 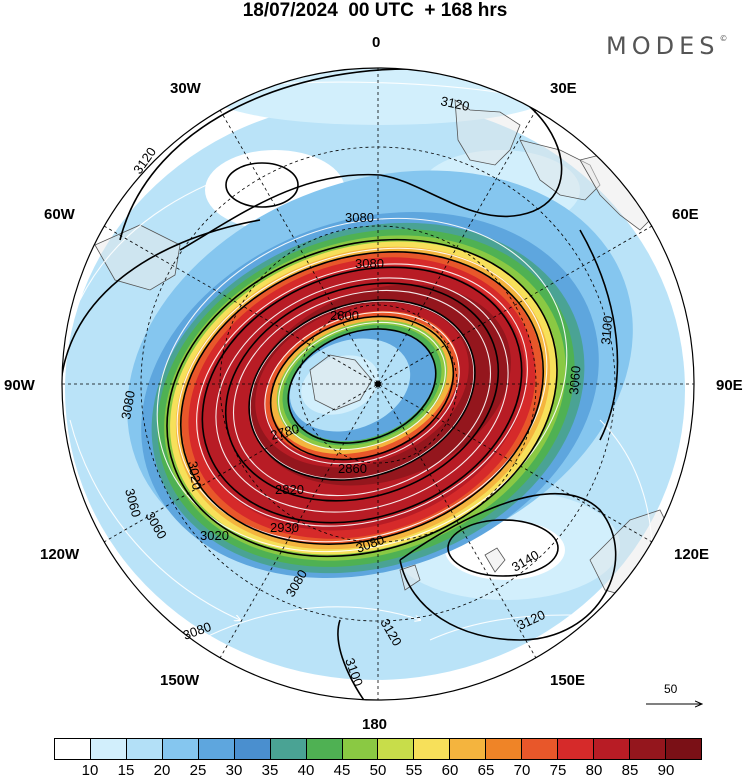 What do you see at coordinates (289, 489) in the screenshot?
I see `contour-label: 2820` at bounding box center [289, 489].